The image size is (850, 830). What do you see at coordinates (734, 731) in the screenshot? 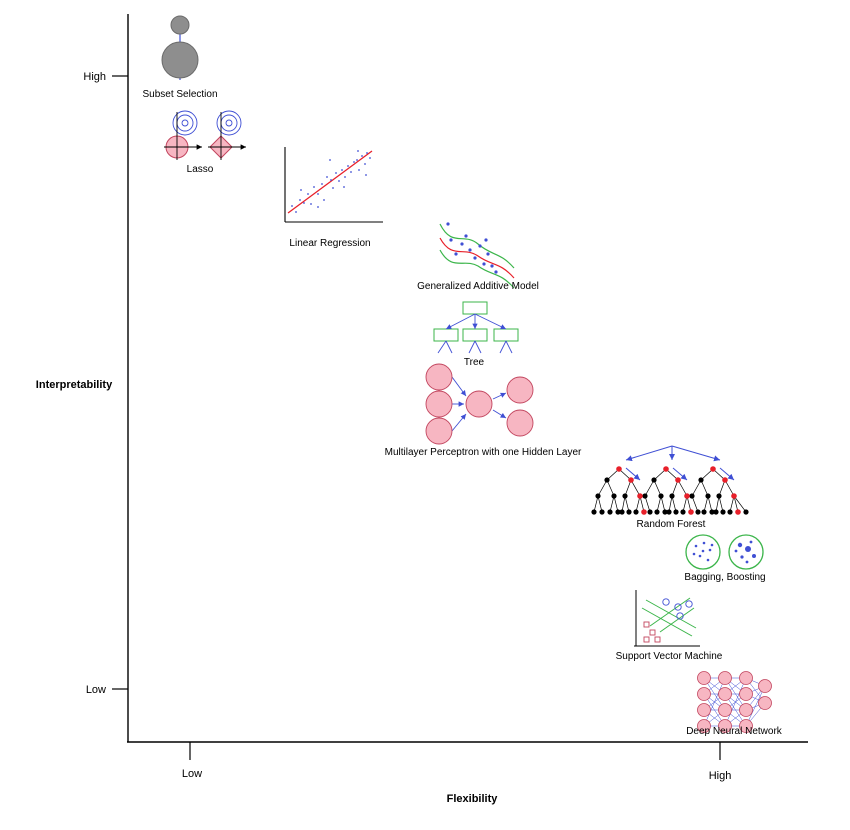
I see `method-label-deep-neural-network: Deep Neural Network` at bounding box center [734, 731].